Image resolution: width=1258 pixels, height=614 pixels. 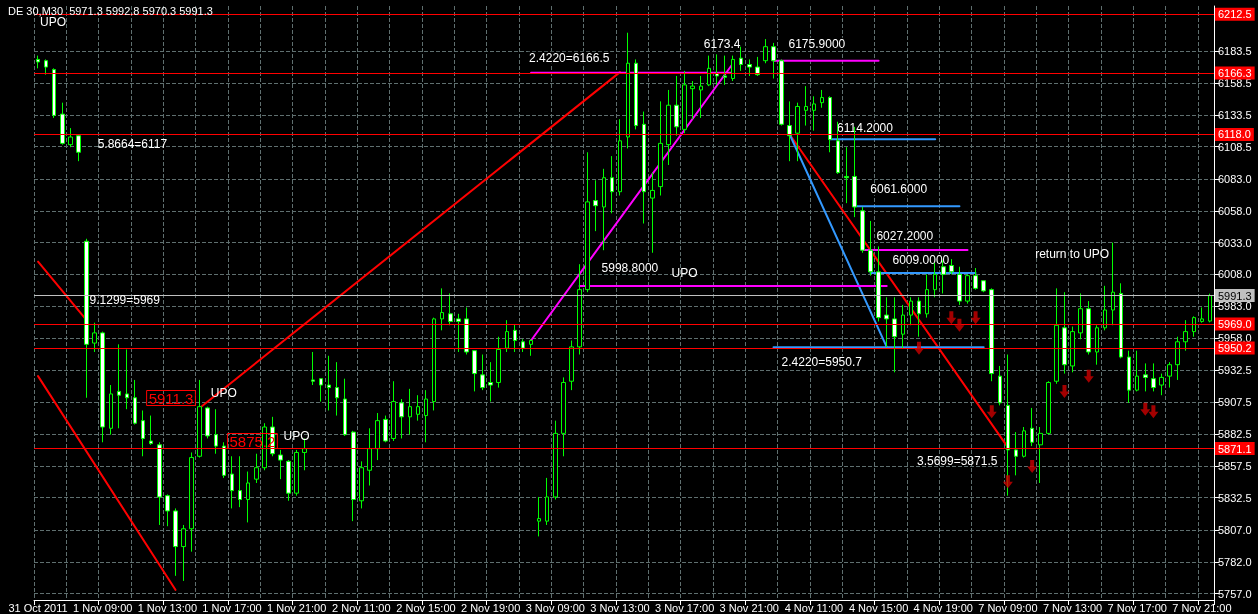 I want to click on series-label: 2.4220=5950.7, so click(x=822, y=362).